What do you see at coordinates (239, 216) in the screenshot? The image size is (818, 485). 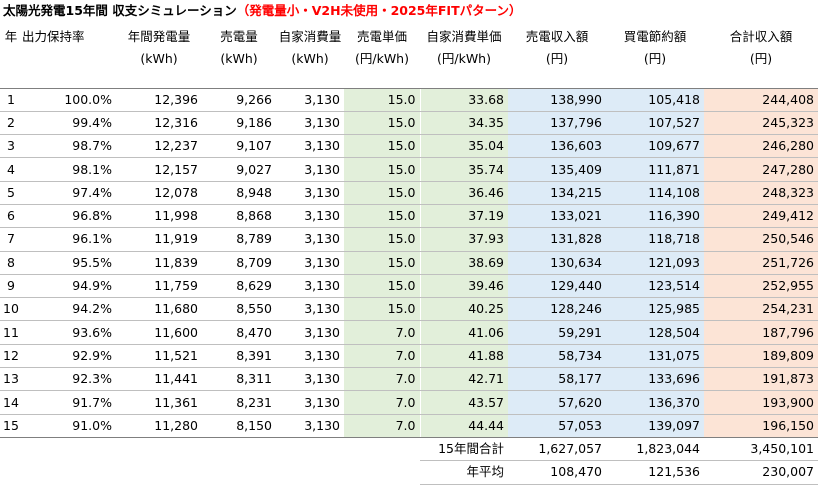 I see `table-cell: 8,868` at bounding box center [239, 216].